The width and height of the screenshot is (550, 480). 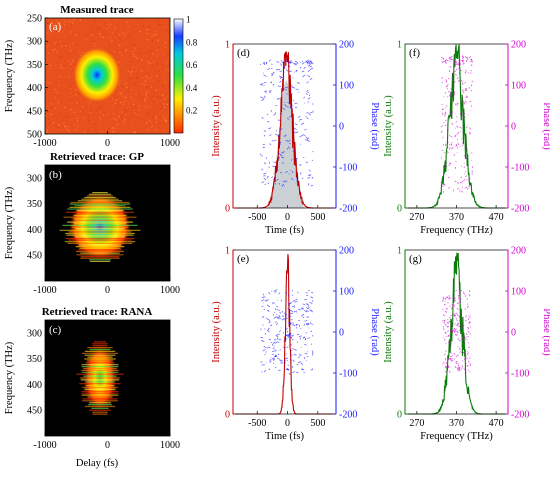 I want to click on right-tick-label: -100, so click(x=520, y=374).